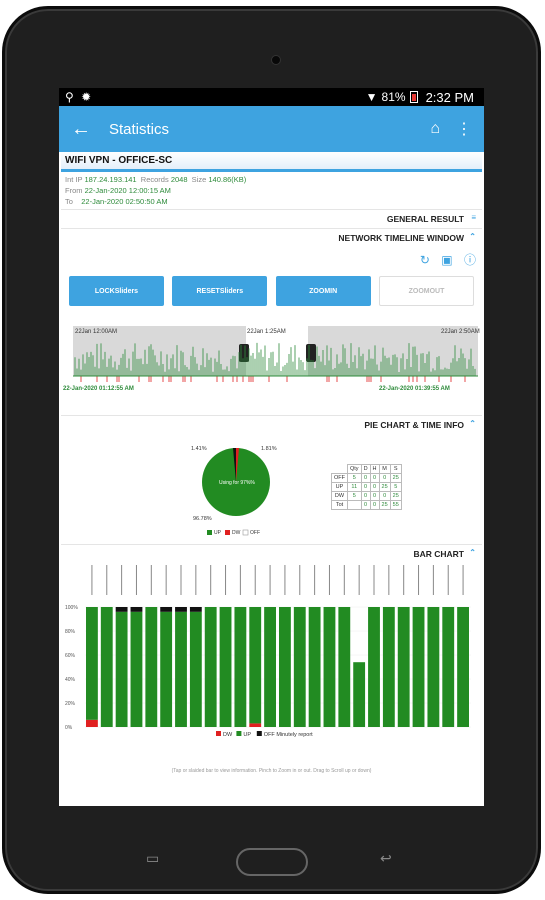  I want to click on usb-icon: ⚲, so click(69, 97).